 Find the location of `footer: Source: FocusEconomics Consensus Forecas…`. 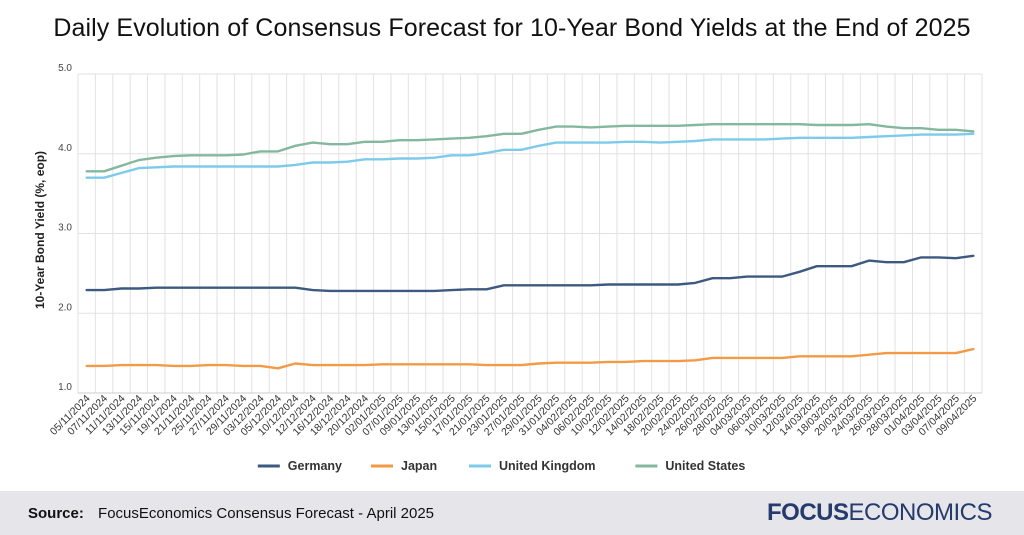

footer: Source: FocusEconomics Consensus Forecas… is located at coordinates (512, 513).